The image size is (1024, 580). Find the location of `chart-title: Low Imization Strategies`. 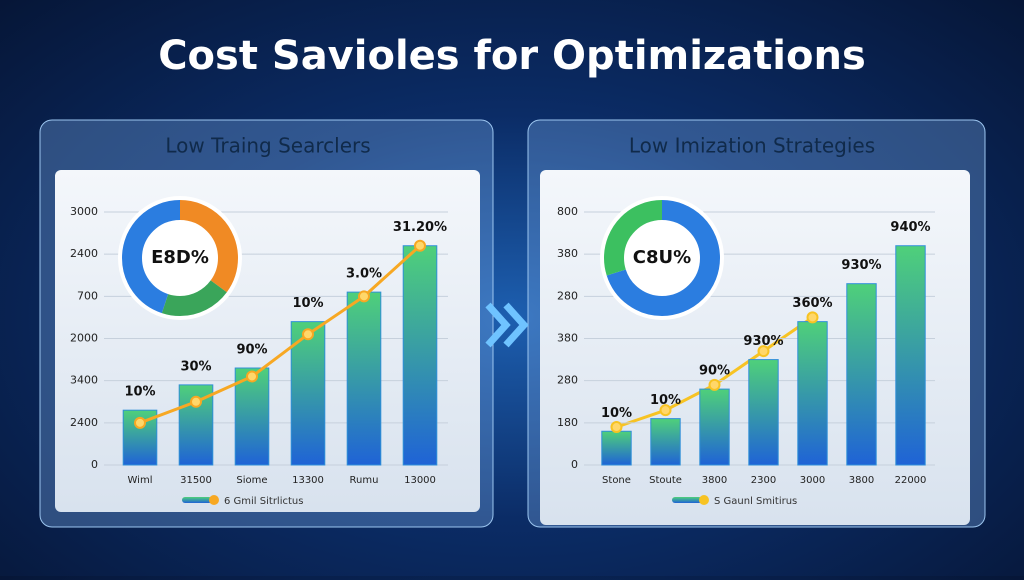

chart-title: Low Imization Strategies is located at coordinates (752, 146).